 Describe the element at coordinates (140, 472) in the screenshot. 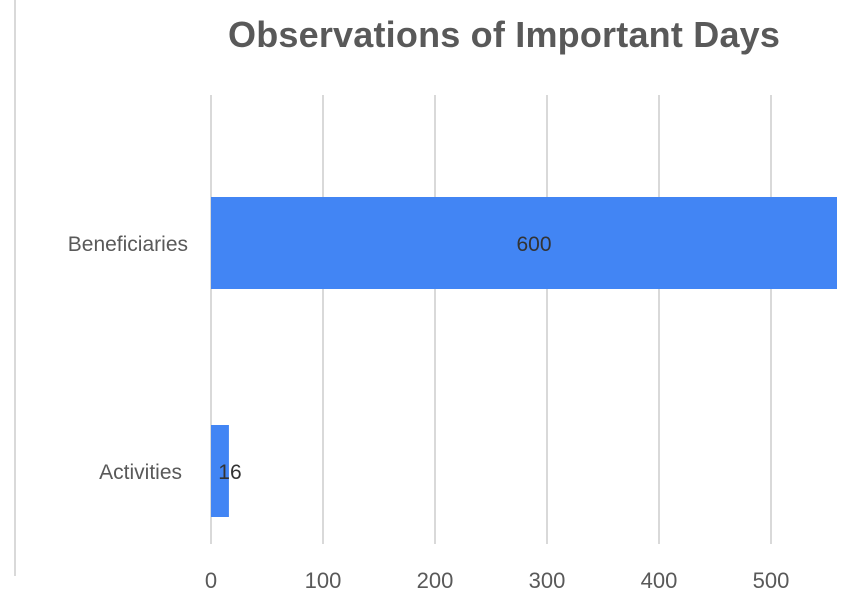

I see `category-label-activities: Activities` at that location.